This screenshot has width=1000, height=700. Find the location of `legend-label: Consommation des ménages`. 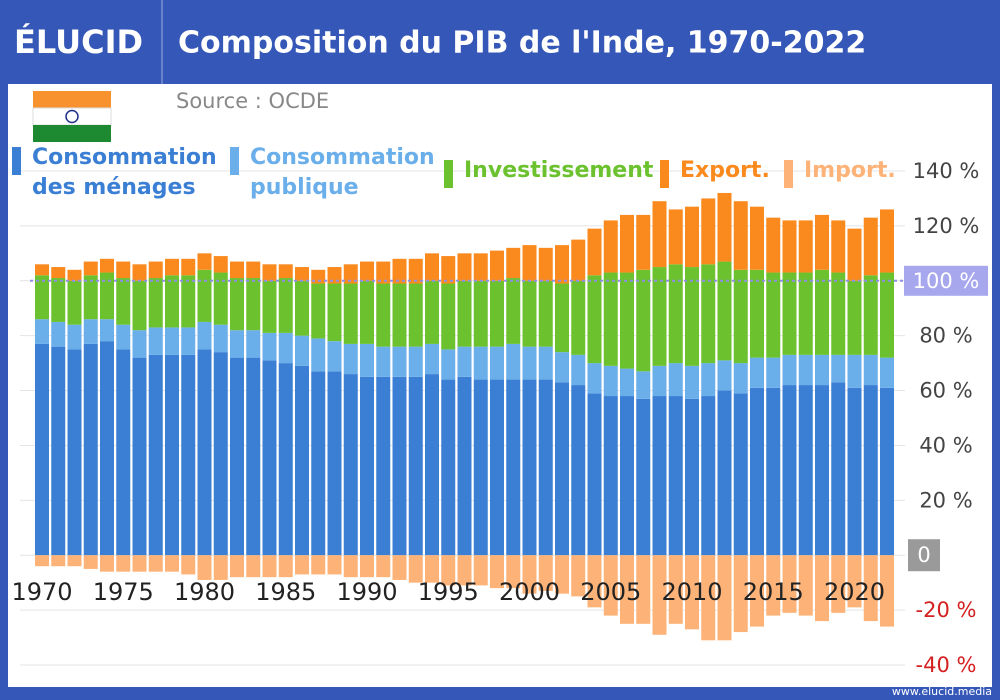

legend-label: Consommation des ménages is located at coordinates (124, 172).